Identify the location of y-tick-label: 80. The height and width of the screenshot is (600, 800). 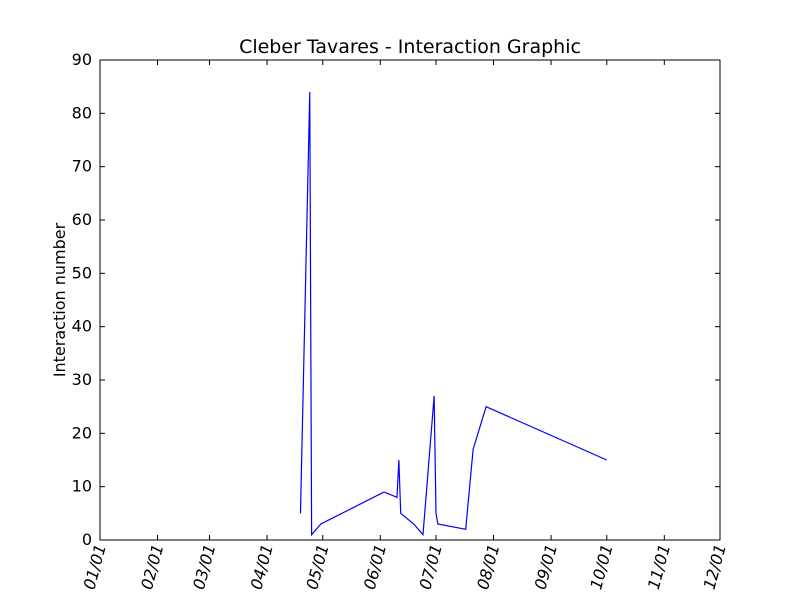
(82, 112).